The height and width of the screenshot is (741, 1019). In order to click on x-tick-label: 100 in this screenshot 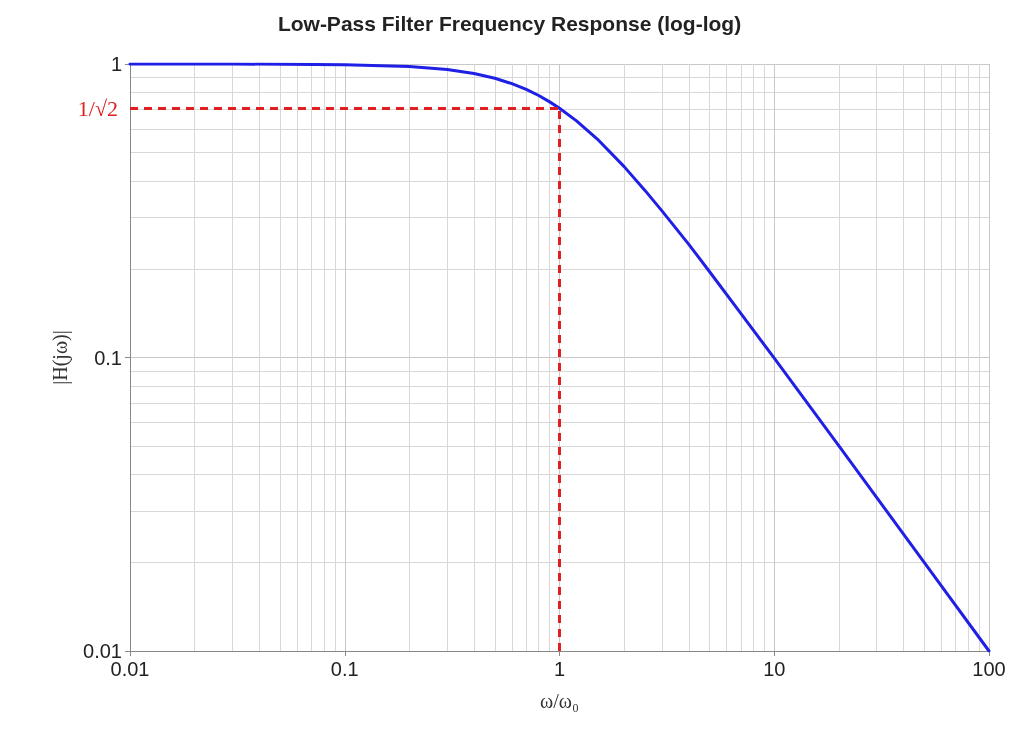, I will do `click(989, 669)`.